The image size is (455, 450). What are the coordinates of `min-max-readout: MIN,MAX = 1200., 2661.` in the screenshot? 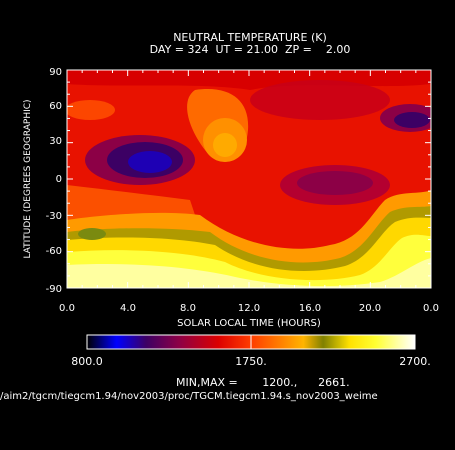 It's located at (263, 382).